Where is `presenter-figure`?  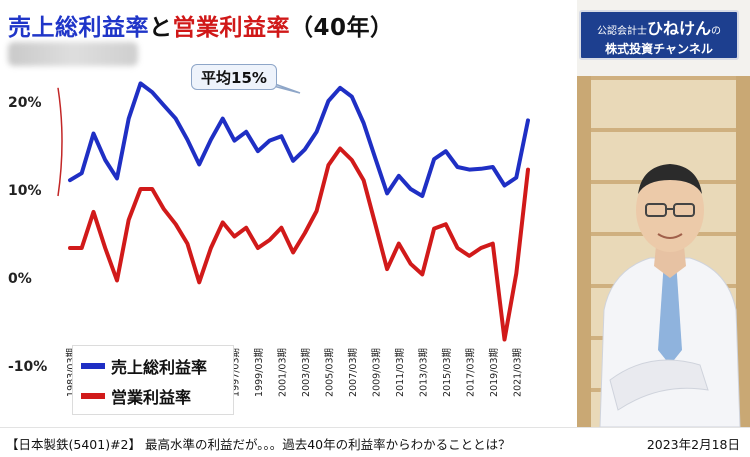
presenter-figure is located at coordinates (670, 295).